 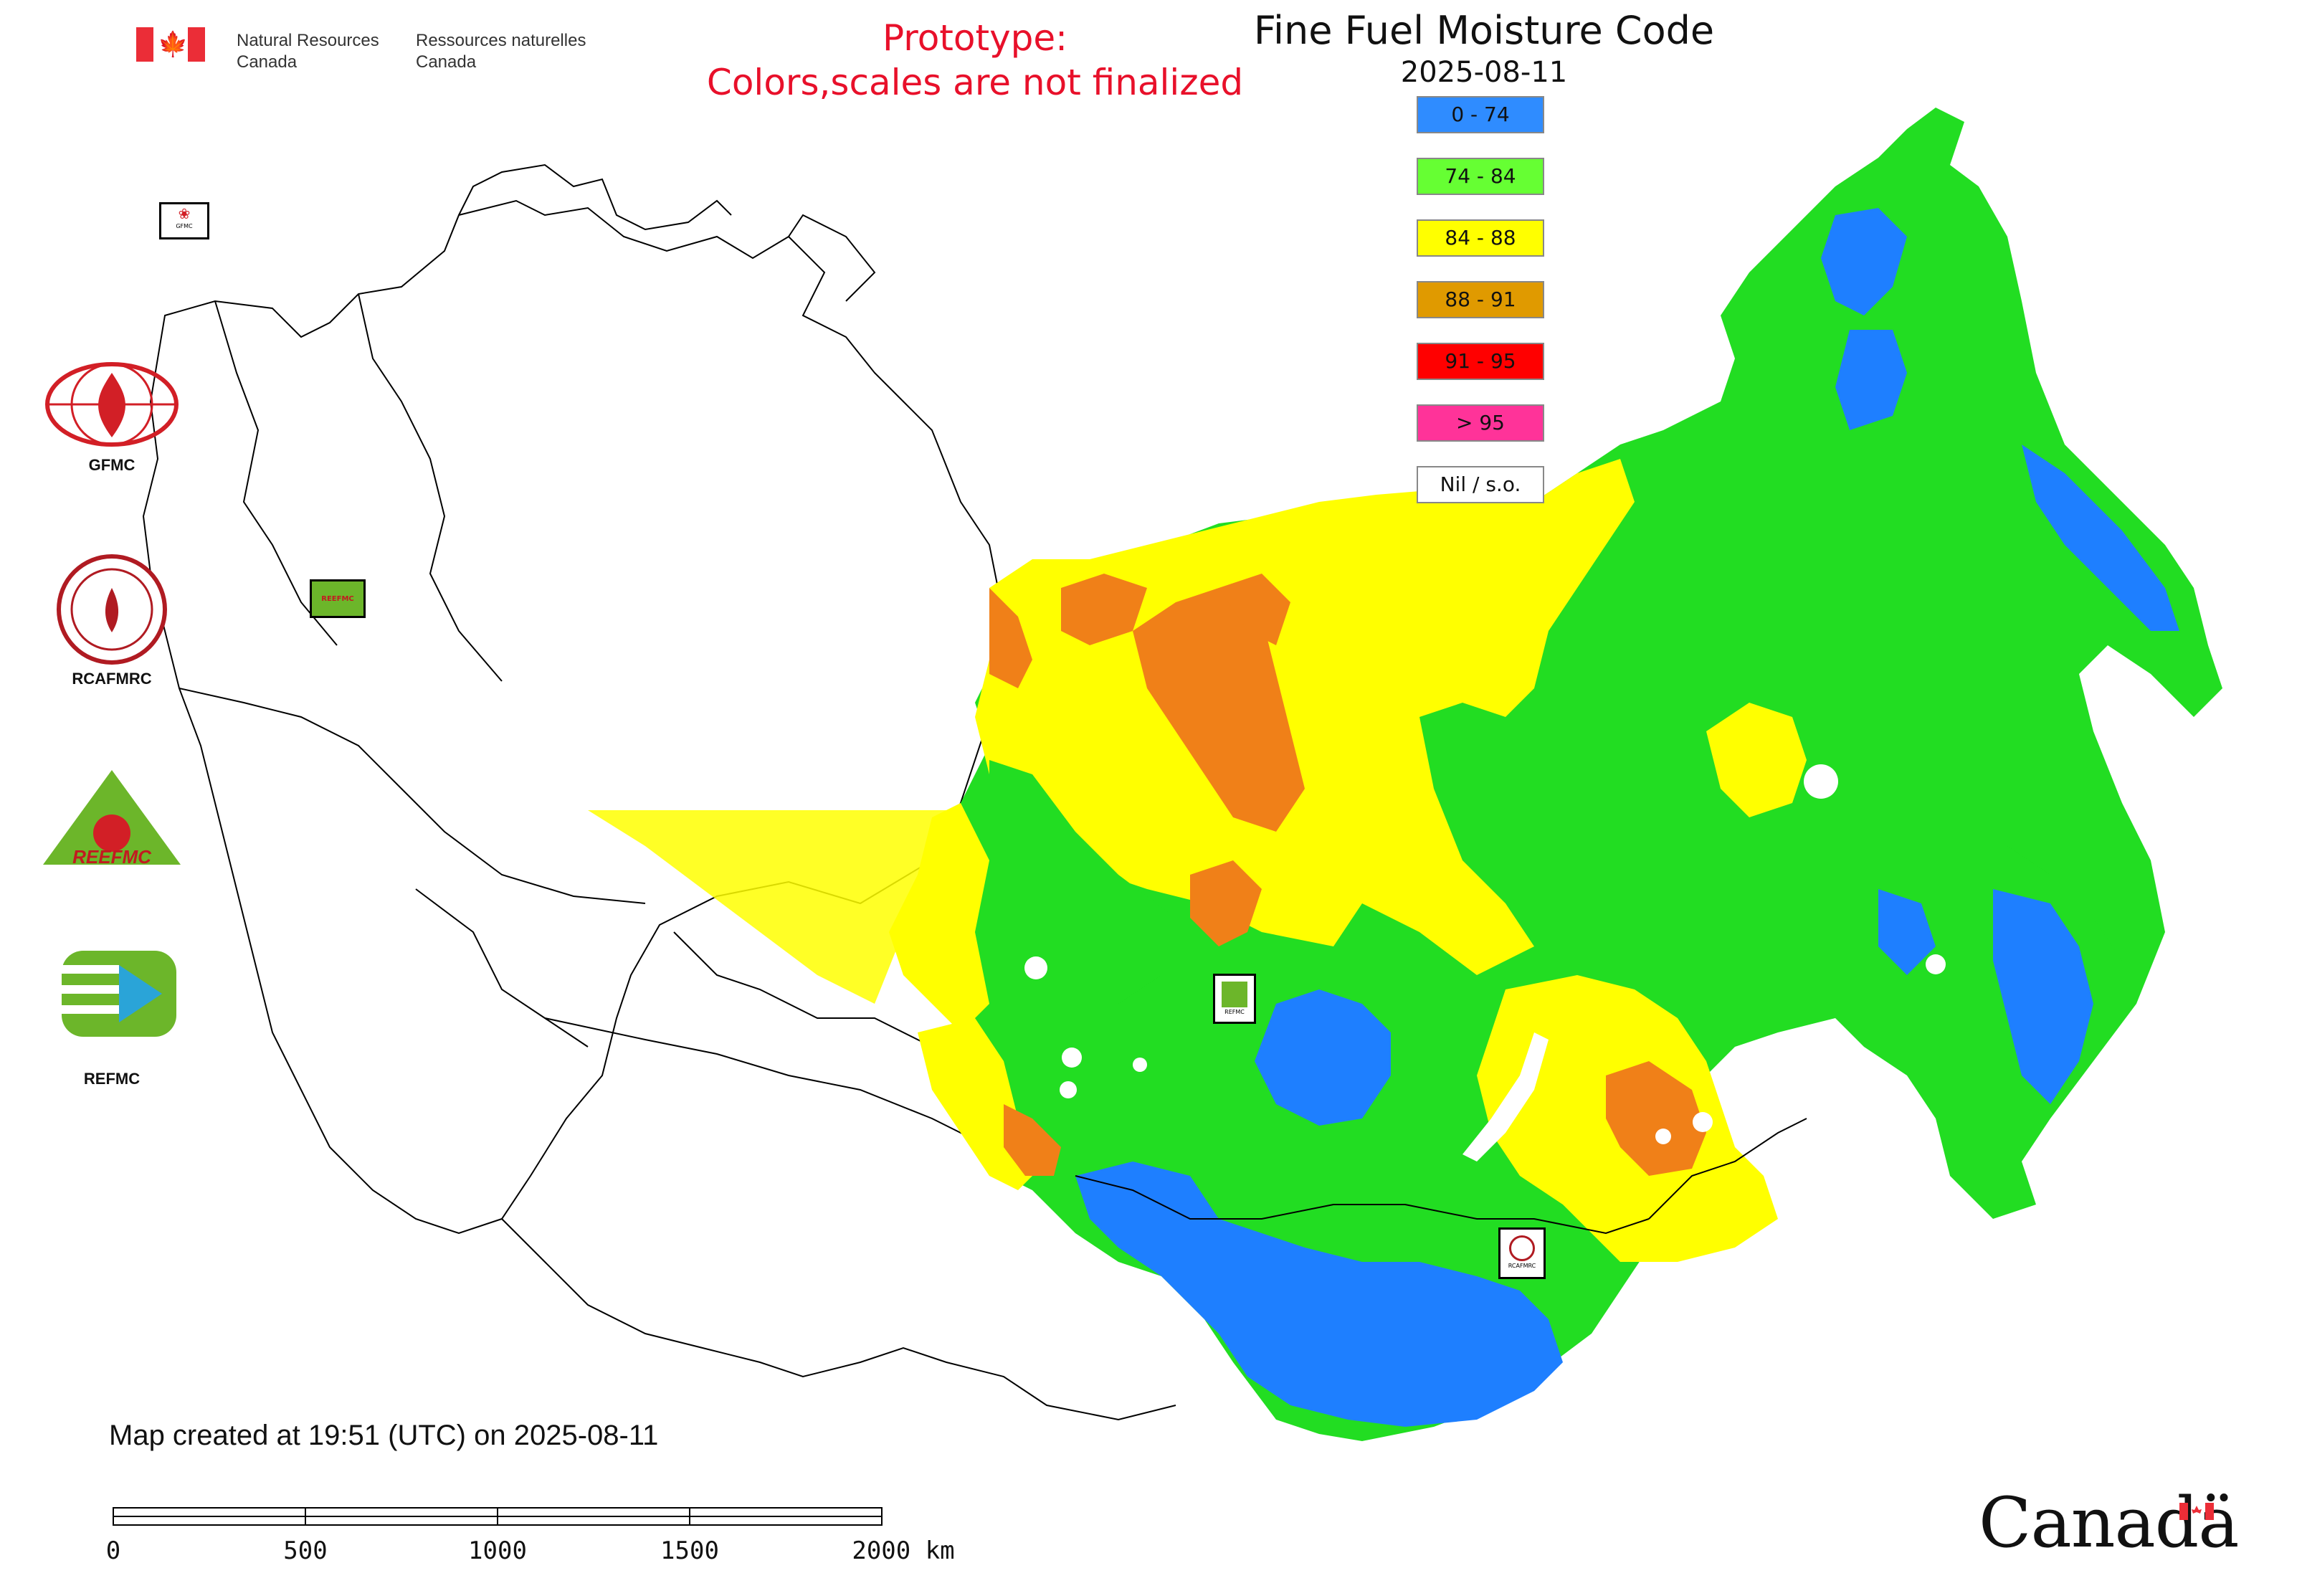 I want to click on map-title: Fine Fuel Moisture Code, so click(x=1484, y=30).